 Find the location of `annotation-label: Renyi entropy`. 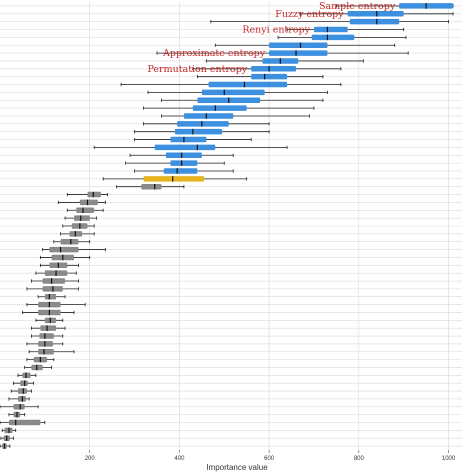

annotation-label: Renyi entropy is located at coordinates (276, 30).